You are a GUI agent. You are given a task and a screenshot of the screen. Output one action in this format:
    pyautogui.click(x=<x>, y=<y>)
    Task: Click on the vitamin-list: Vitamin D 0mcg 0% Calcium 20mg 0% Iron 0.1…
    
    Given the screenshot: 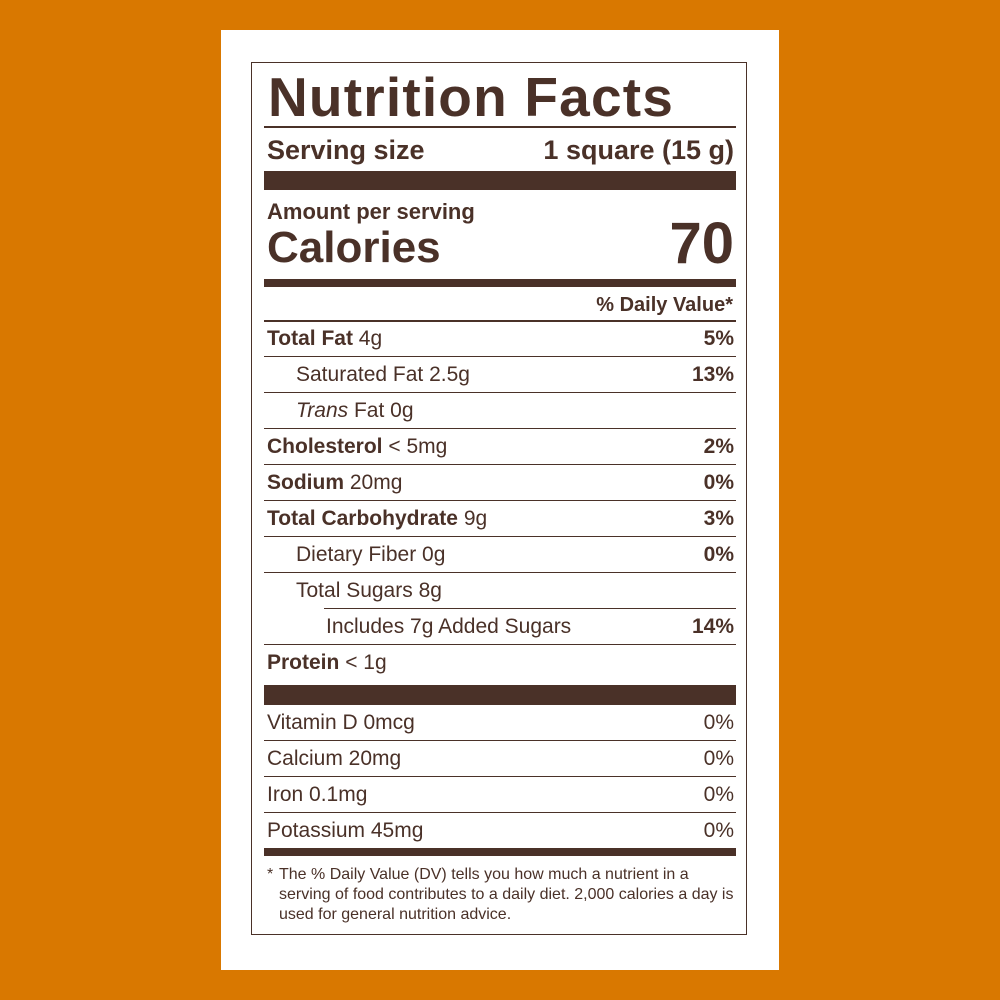 What is the action you would take?
    pyautogui.click(x=500, y=777)
    